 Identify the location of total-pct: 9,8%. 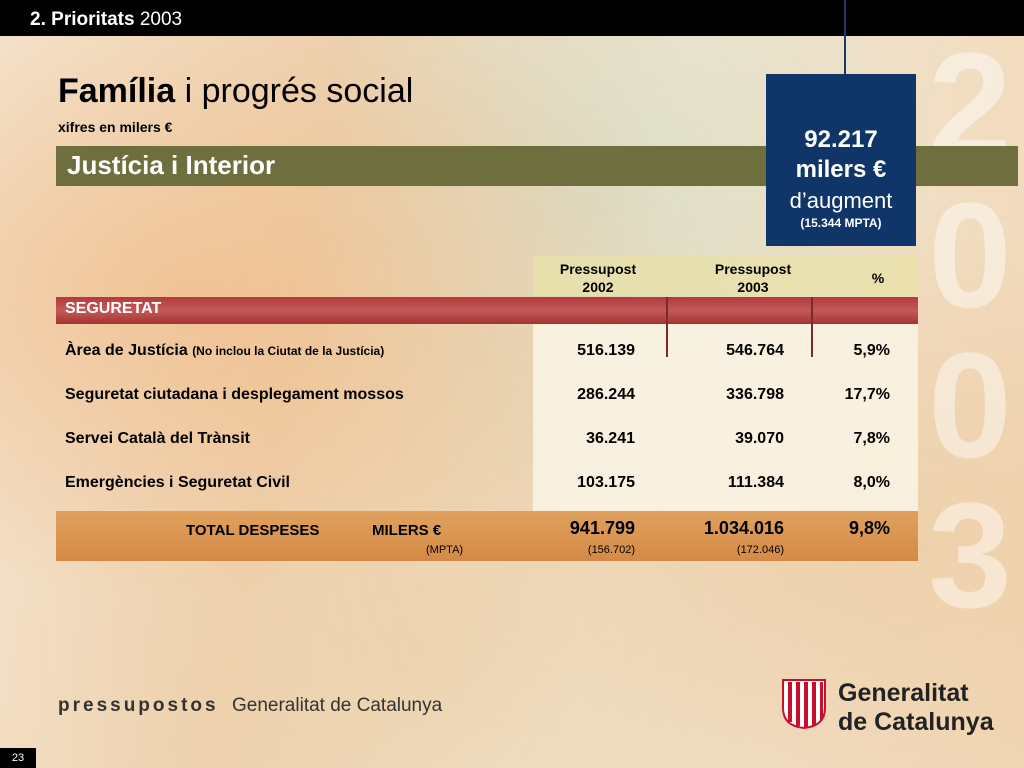
(869, 528).